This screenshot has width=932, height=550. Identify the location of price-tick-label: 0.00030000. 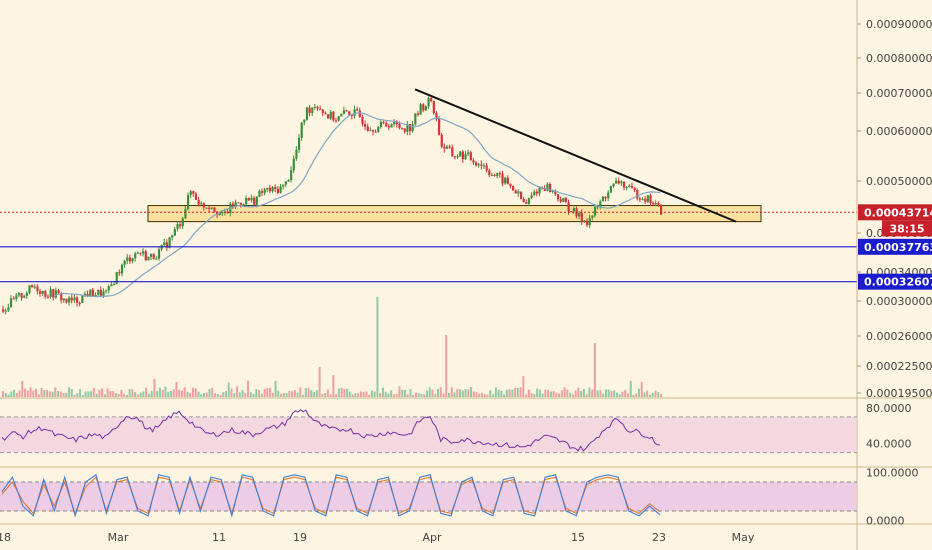
(899, 301).